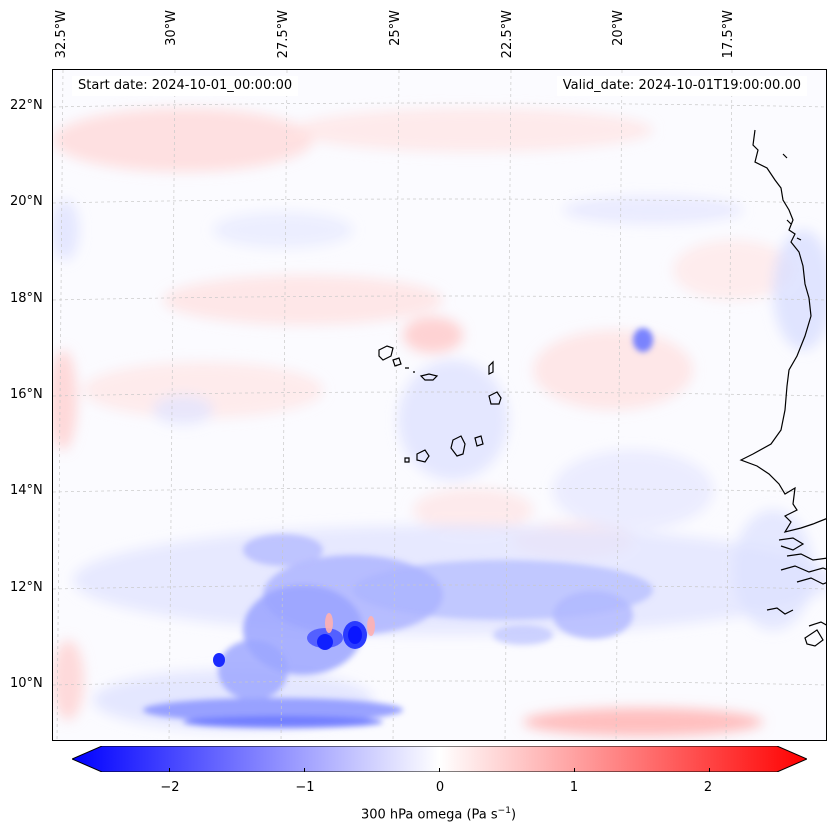  Describe the element at coordinates (574, 787) in the screenshot. I see `colorbar-tick-label: 1` at that location.